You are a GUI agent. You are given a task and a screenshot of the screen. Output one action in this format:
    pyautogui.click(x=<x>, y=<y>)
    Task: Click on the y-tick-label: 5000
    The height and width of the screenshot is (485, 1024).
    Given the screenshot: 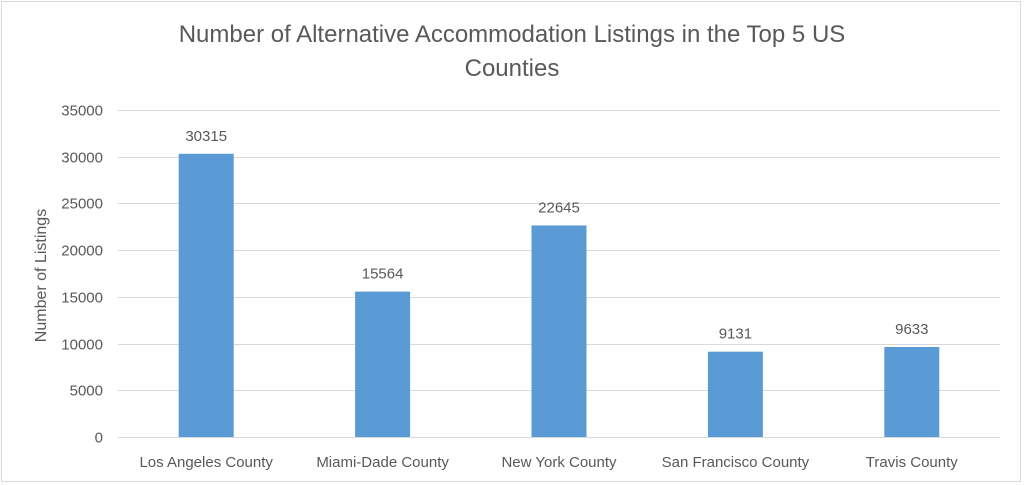 What is the action you would take?
    pyautogui.click(x=86, y=391)
    